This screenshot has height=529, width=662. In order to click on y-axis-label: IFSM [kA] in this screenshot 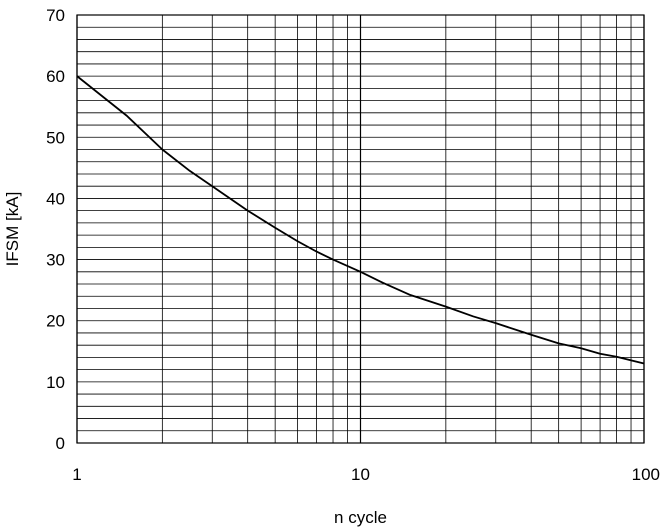, I will do `click(12, 229)`.